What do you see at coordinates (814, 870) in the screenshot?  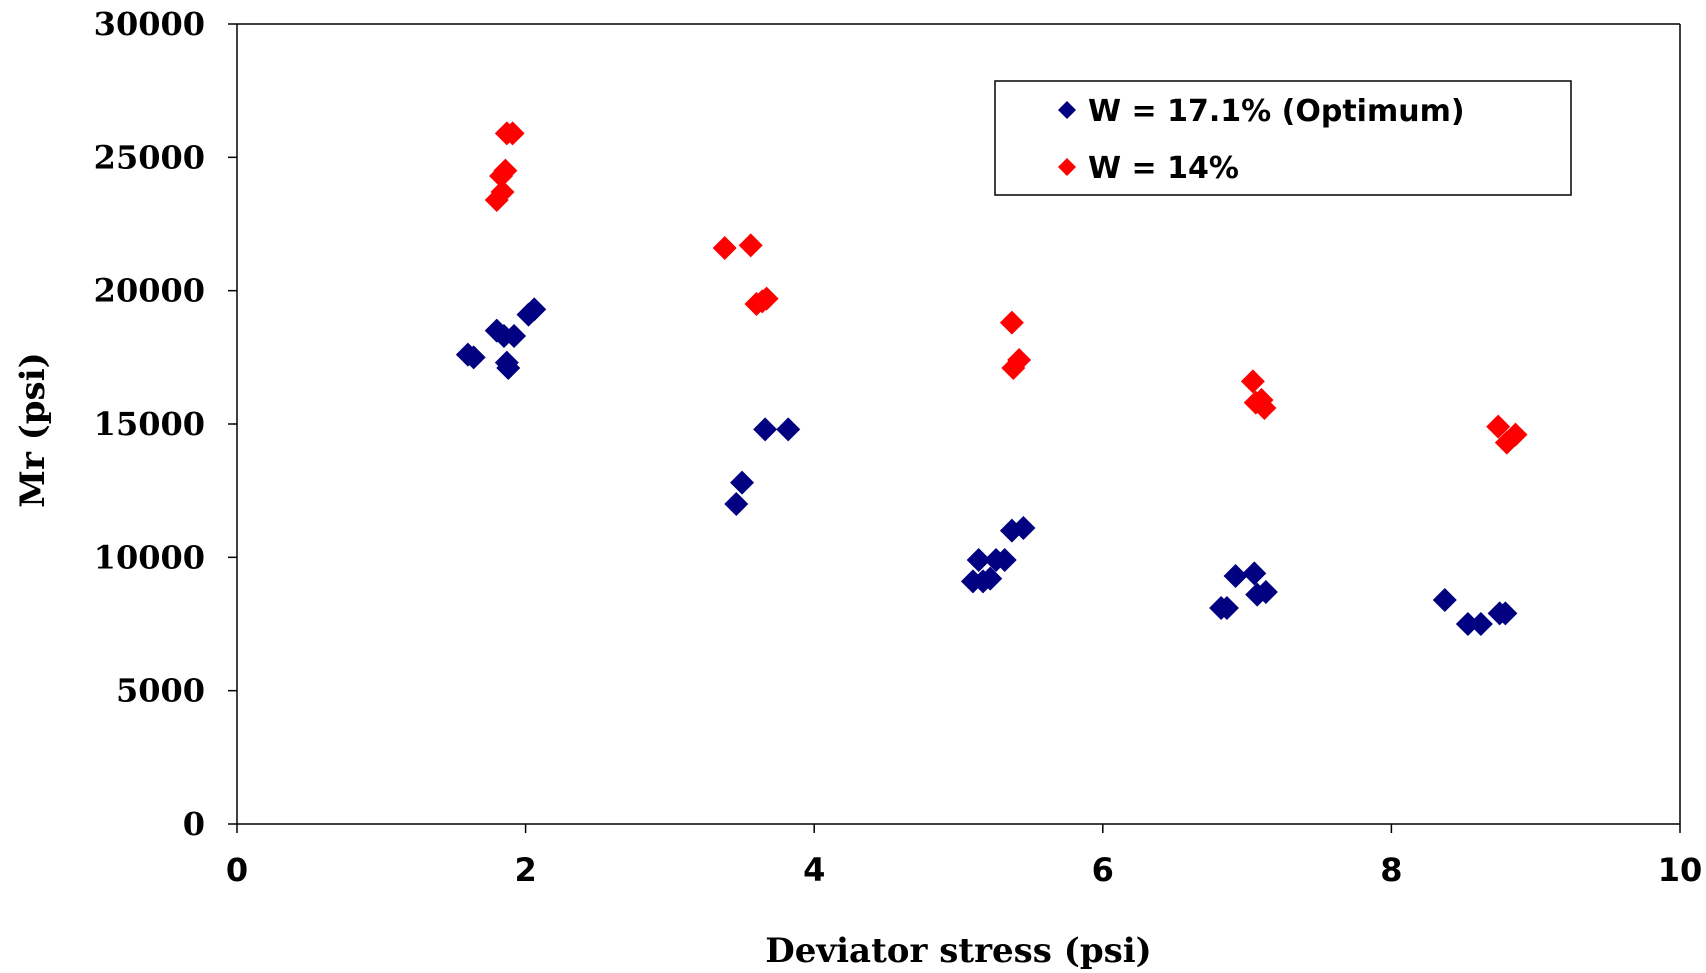 I see `x-tick-label: 4` at bounding box center [814, 870].